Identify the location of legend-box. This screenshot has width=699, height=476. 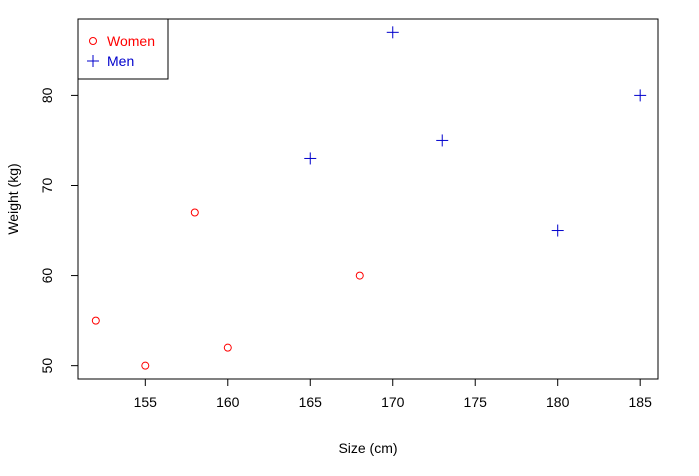
(123, 49).